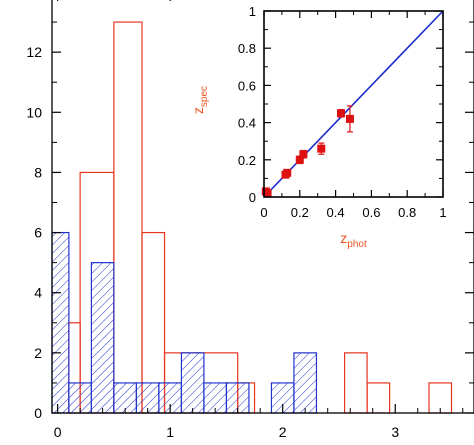  Describe the element at coordinates (442, 212) in the screenshot. I see `inset-x-tick-label: 1` at that location.